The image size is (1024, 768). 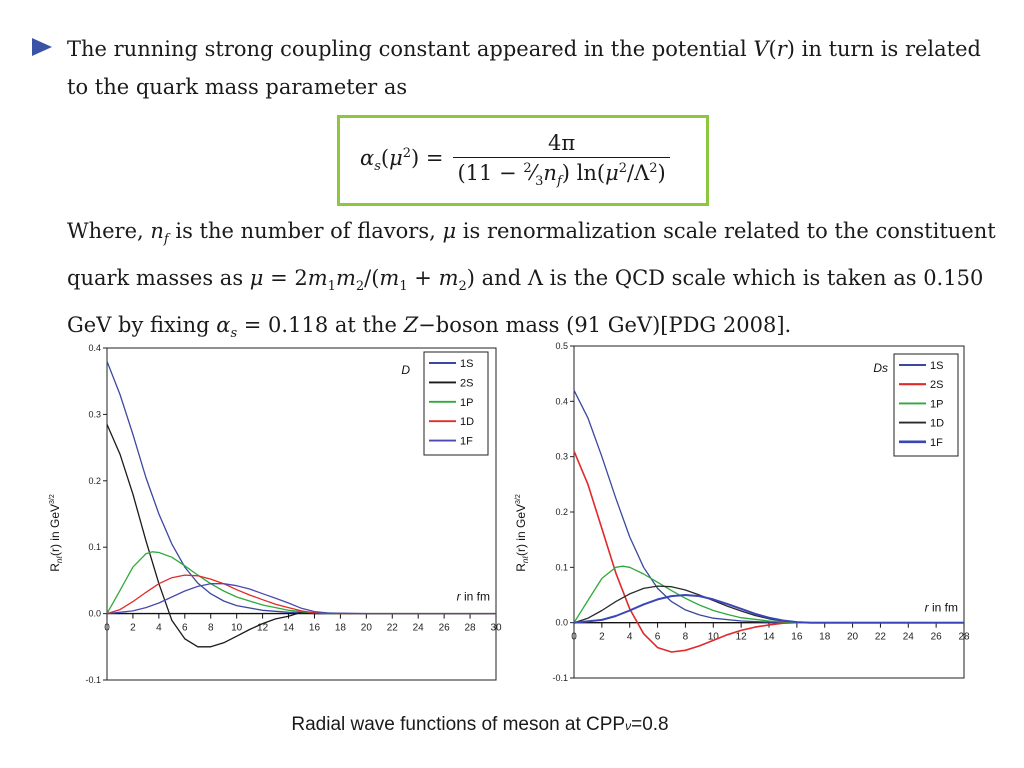 What do you see at coordinates (301, 536) in the screenshot?
I see `chart-d-series-2s` at bounding box center [301, 536].